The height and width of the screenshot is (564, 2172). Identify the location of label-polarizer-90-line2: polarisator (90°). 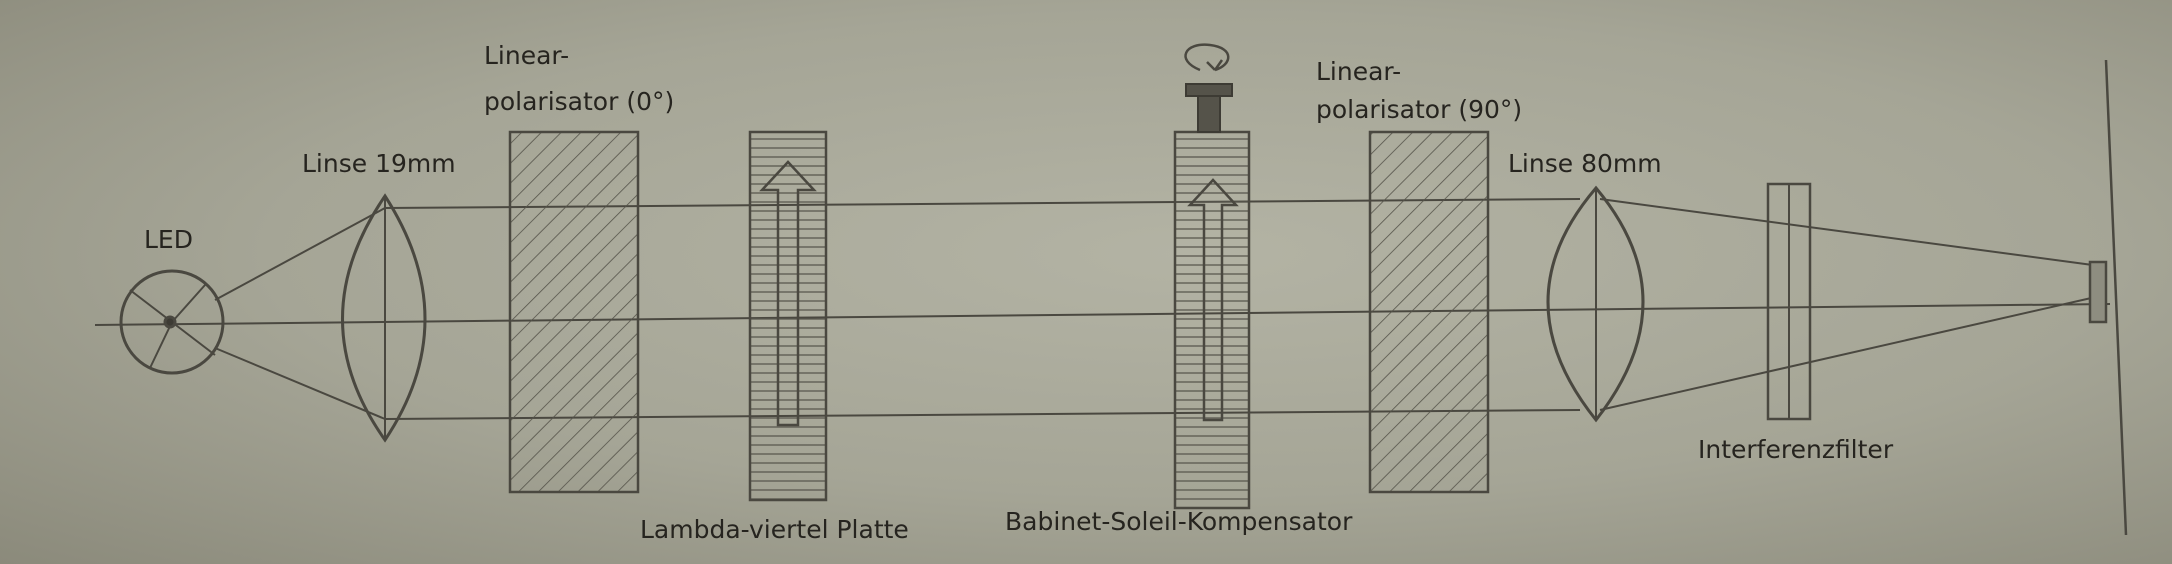
(1419, 109).